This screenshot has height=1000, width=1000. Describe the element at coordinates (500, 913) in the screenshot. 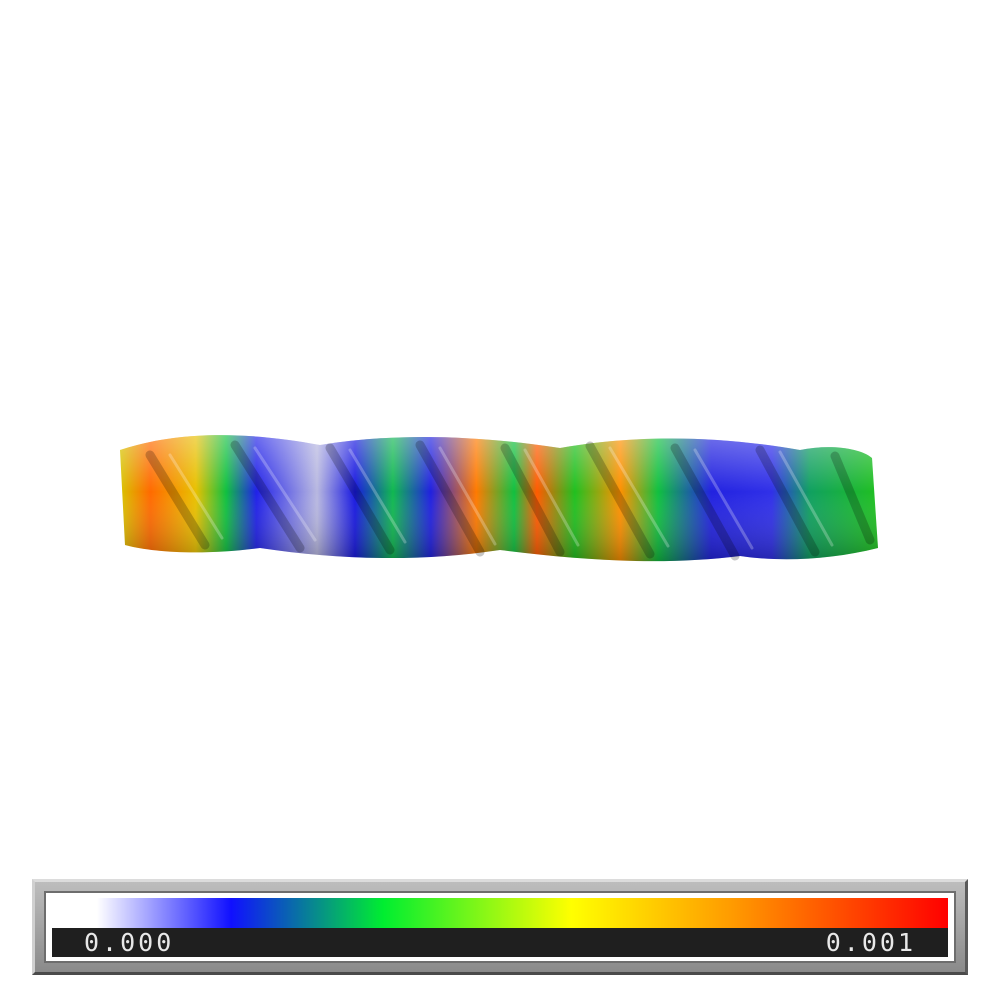

I see `color-ramp-gradient` at that location.